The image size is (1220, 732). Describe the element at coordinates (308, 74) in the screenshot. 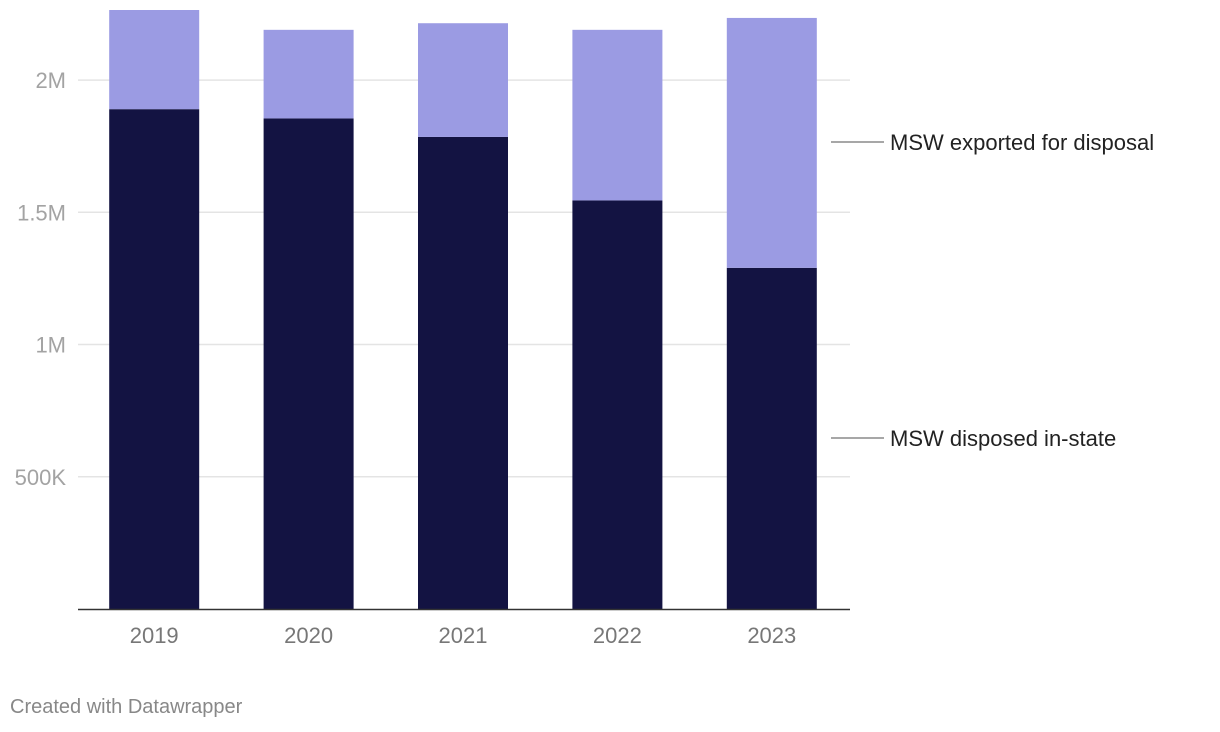

I see `bar-2020-exported` at that location.